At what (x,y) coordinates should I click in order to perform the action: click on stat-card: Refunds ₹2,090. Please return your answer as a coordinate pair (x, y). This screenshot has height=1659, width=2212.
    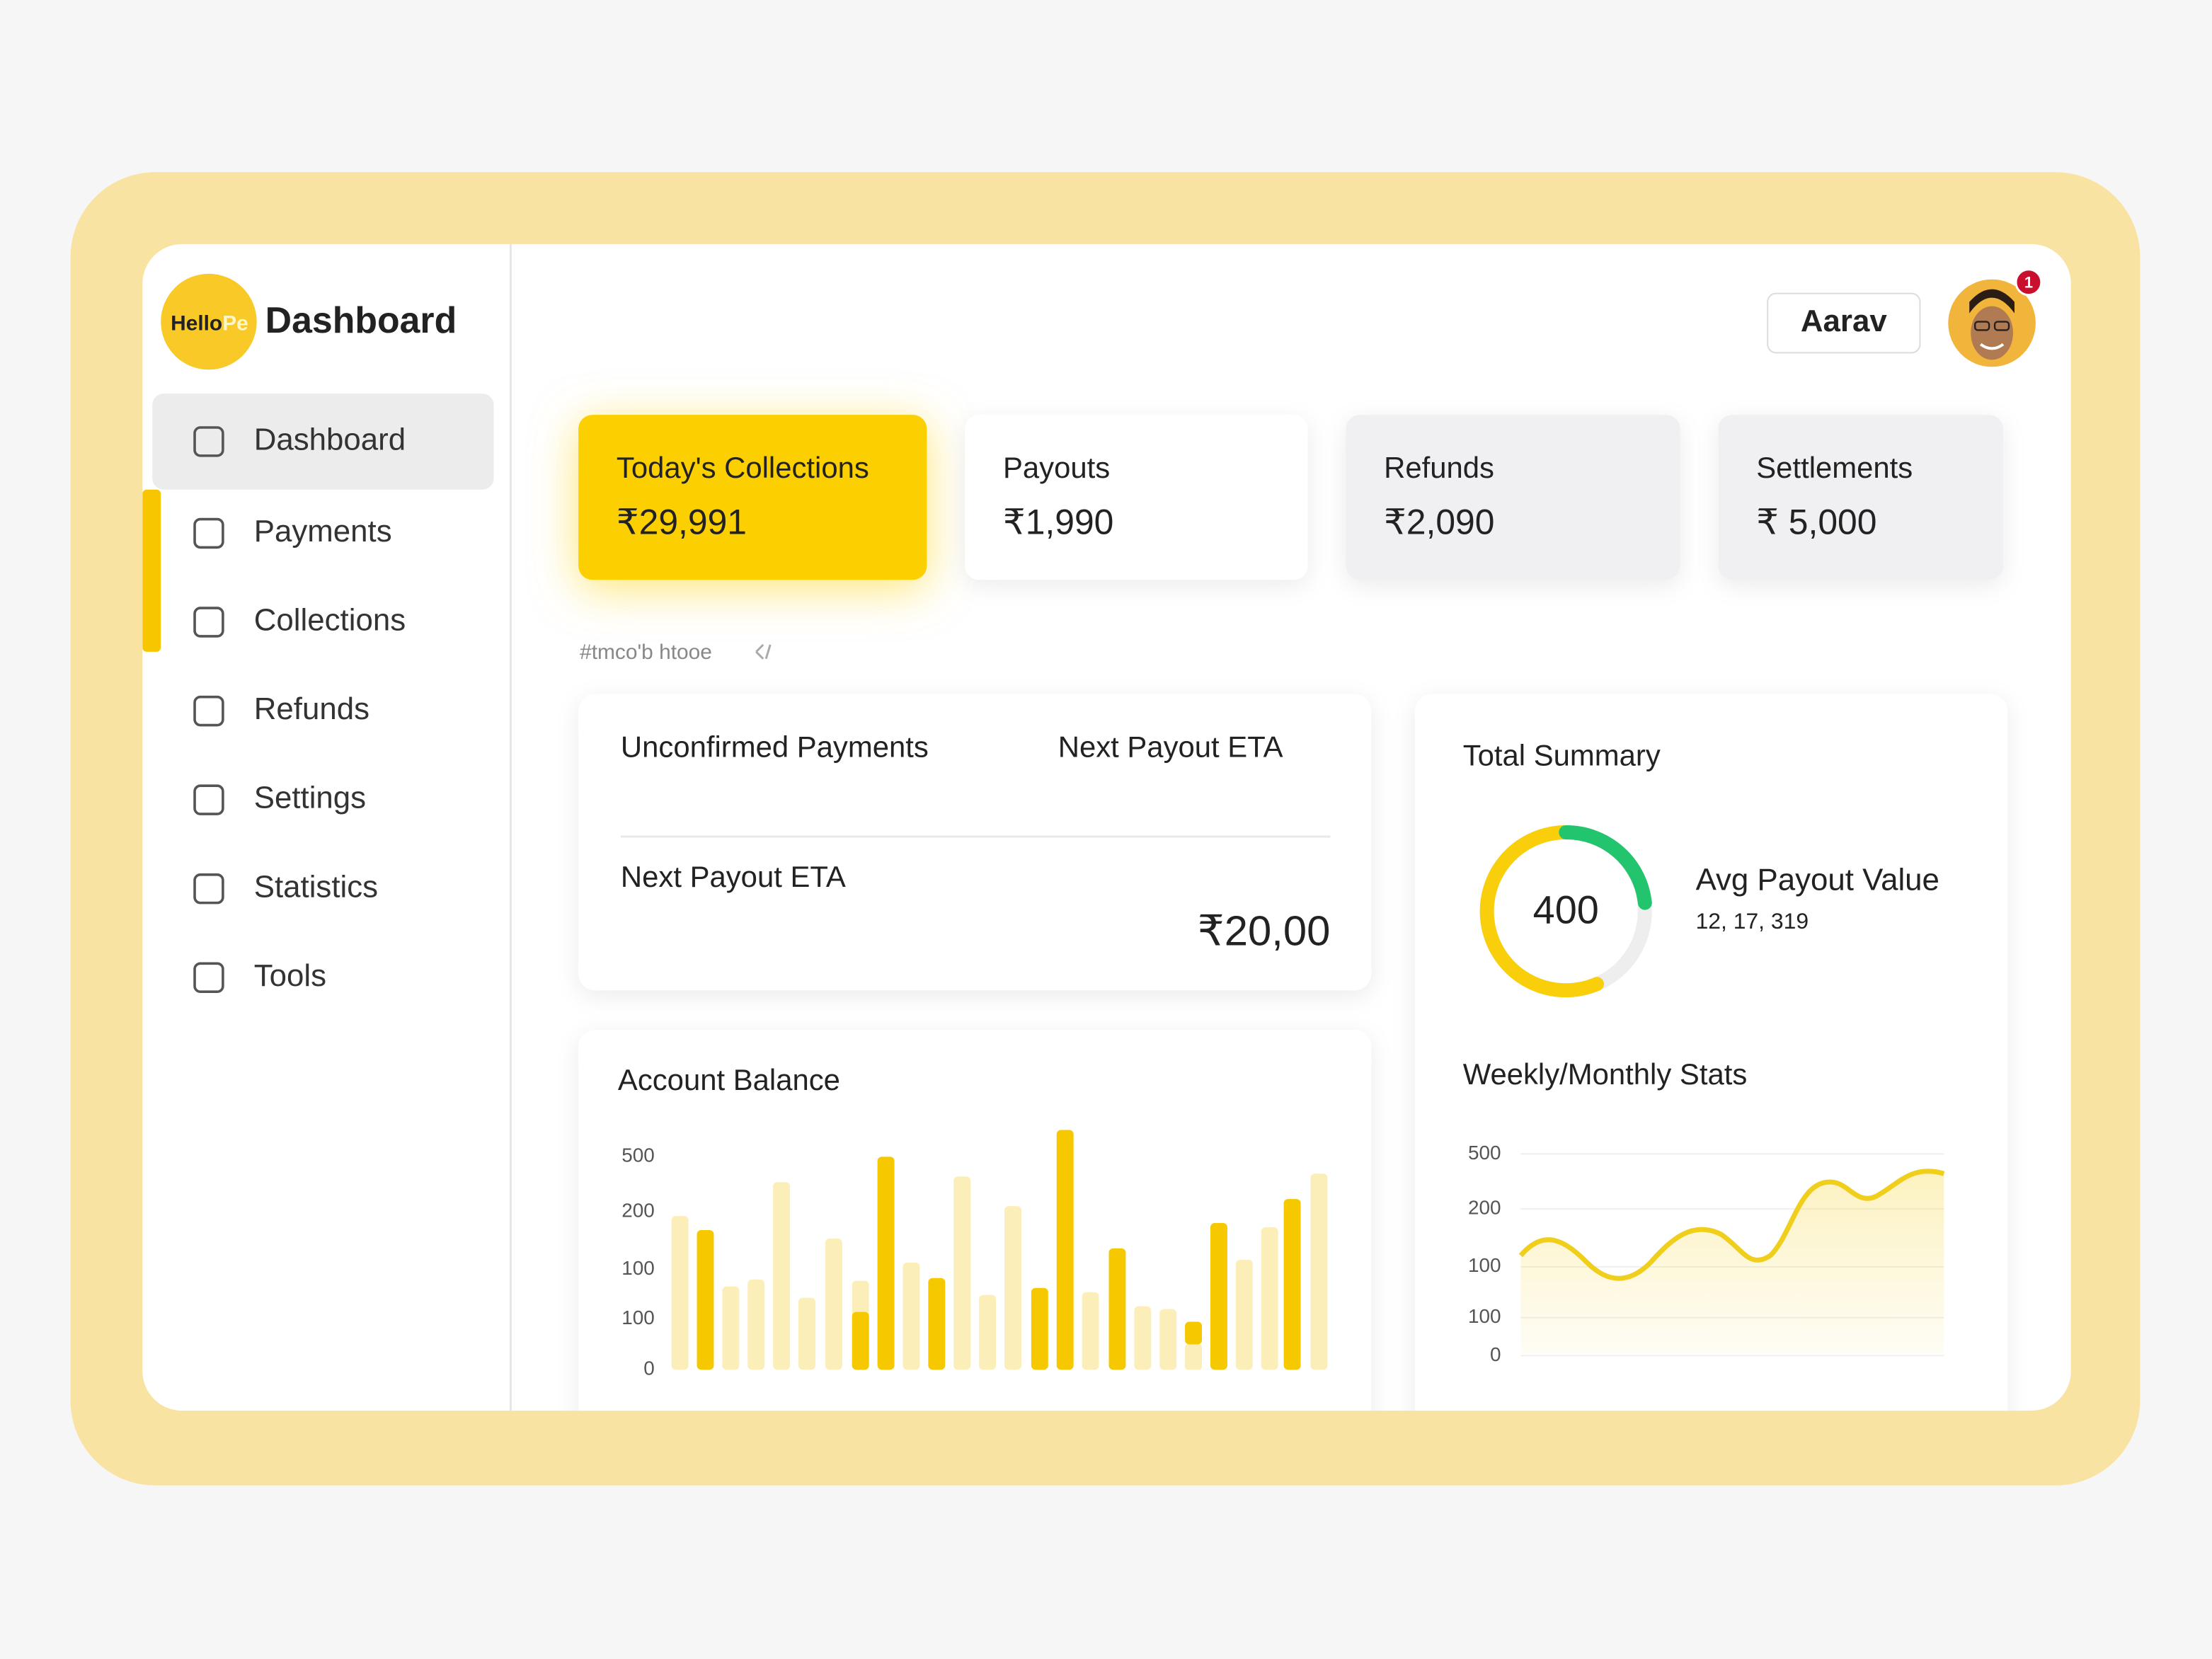
    Looking at the image, I should click on (1513, 497).